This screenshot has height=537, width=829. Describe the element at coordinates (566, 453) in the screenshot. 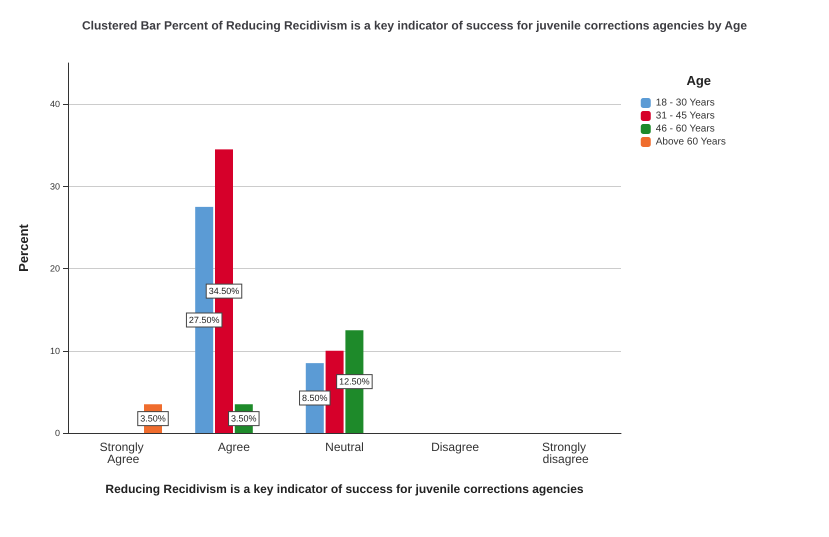

I see `x-tick-label: Strongly disagree` at that location.